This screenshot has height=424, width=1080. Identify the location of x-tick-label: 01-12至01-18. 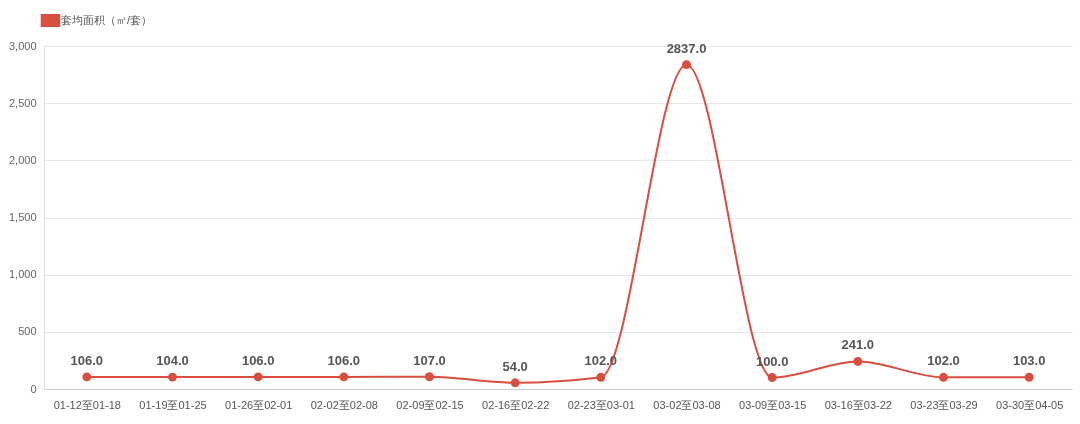
(87, 404).